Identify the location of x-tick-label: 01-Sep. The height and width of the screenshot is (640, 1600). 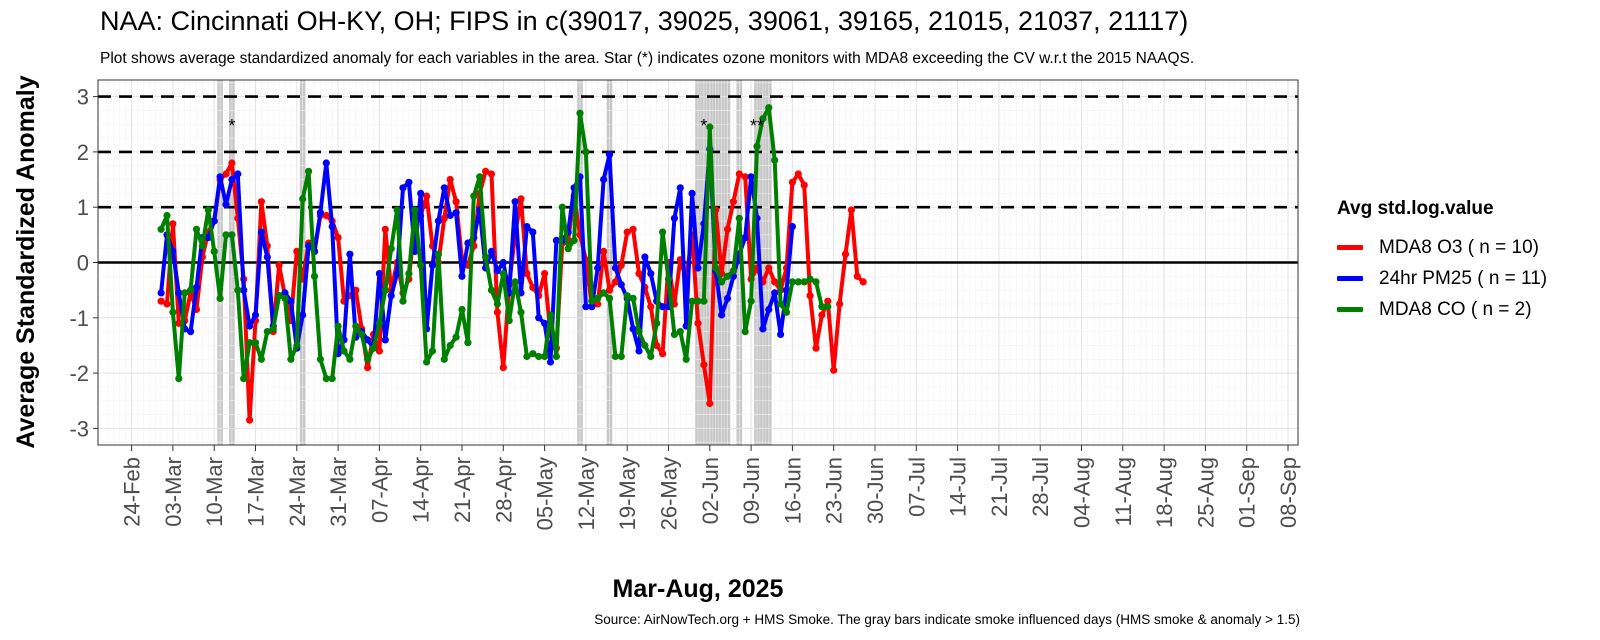
(1247, 492).